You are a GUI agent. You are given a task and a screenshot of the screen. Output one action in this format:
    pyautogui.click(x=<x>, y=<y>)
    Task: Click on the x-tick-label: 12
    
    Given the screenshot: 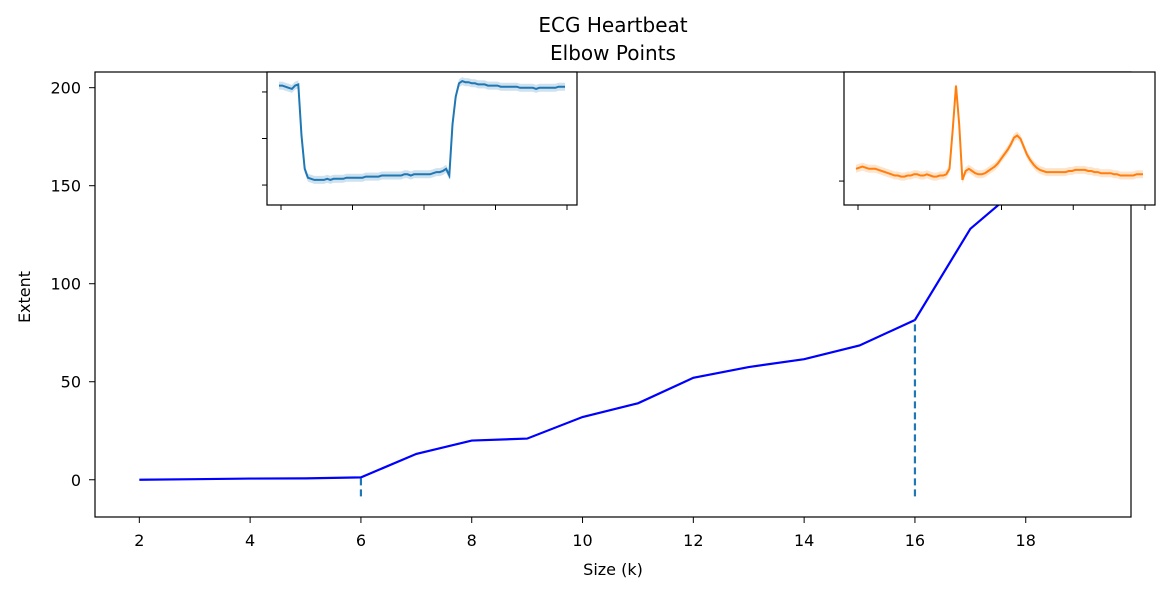 What is the action you would take?
    pyautogui.click(x=693, y=540)
    